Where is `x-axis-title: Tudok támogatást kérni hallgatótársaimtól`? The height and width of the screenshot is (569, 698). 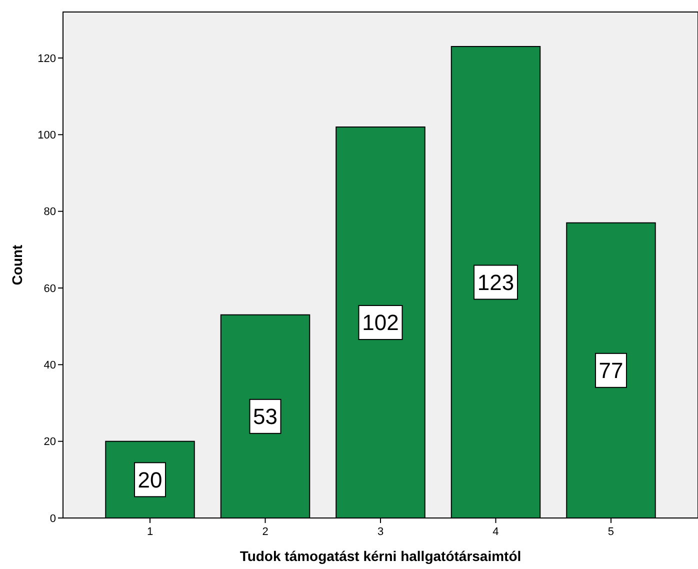
x-axis-title: Tudok támogatást kérni hallgatótársaimtól is located at coordinates (381, 556).